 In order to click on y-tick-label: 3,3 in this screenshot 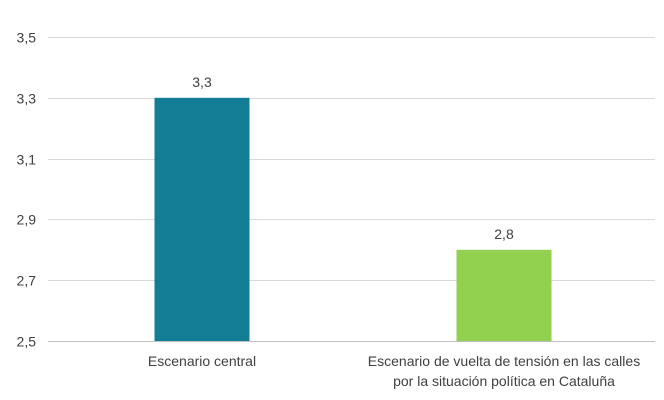, I will do `click(27, 99)`.